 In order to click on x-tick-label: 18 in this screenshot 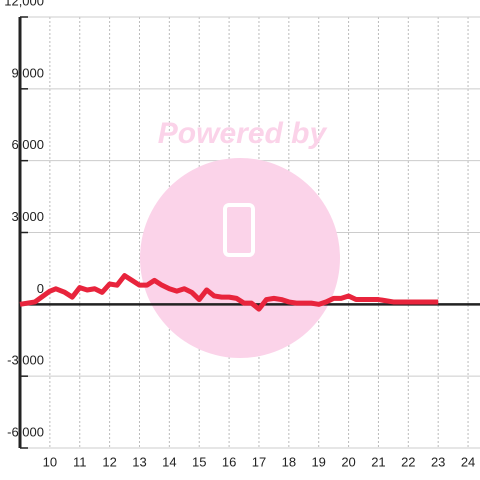, I will do `click(289, 461)`.